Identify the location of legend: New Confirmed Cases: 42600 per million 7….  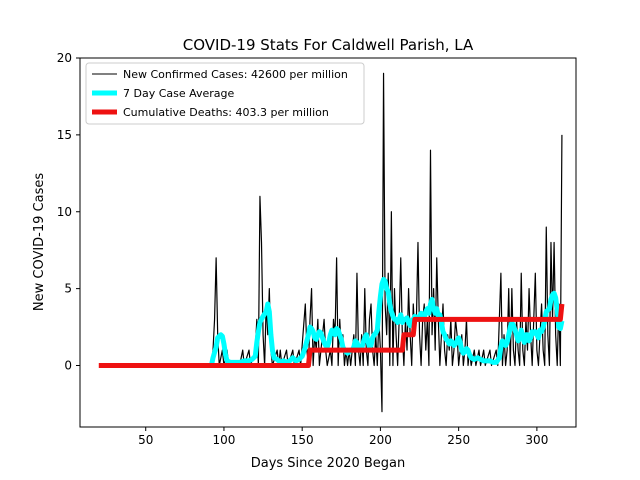
(225, 93).